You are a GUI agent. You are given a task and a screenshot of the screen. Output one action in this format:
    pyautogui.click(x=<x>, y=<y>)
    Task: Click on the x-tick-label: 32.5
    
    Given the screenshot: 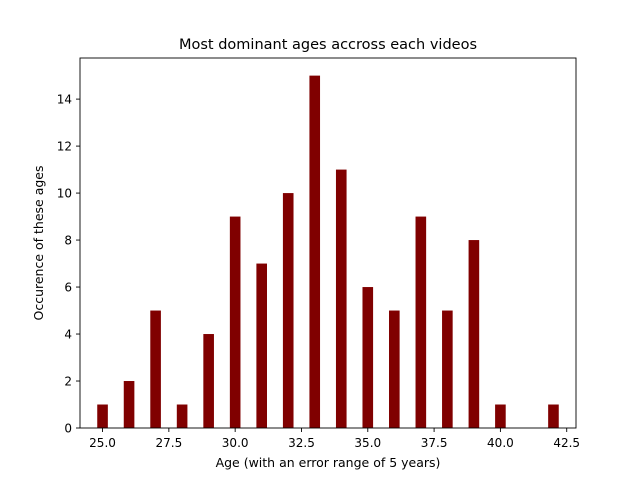 What is the action you would take?
    pyautogui.click(x=301, y=443)
    